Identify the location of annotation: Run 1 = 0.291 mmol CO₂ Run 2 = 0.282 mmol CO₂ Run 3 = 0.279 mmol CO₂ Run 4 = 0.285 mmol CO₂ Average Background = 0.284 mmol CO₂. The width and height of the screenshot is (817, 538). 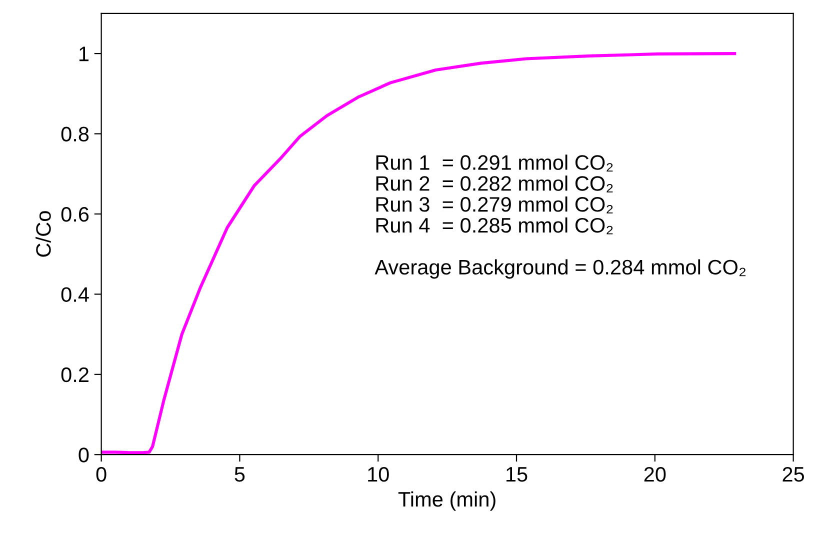
(560, 216).